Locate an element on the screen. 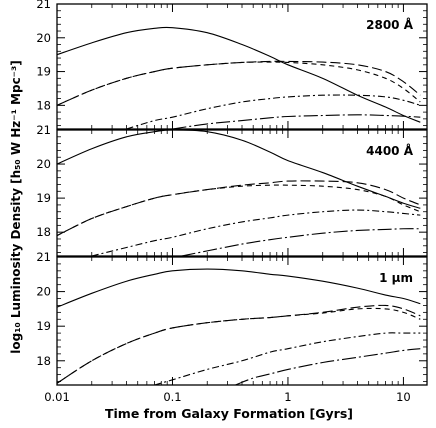 The height and width of the screenshot is (428, 436). panel-annotation: 4400 Å is located at coordinates (390, 150).